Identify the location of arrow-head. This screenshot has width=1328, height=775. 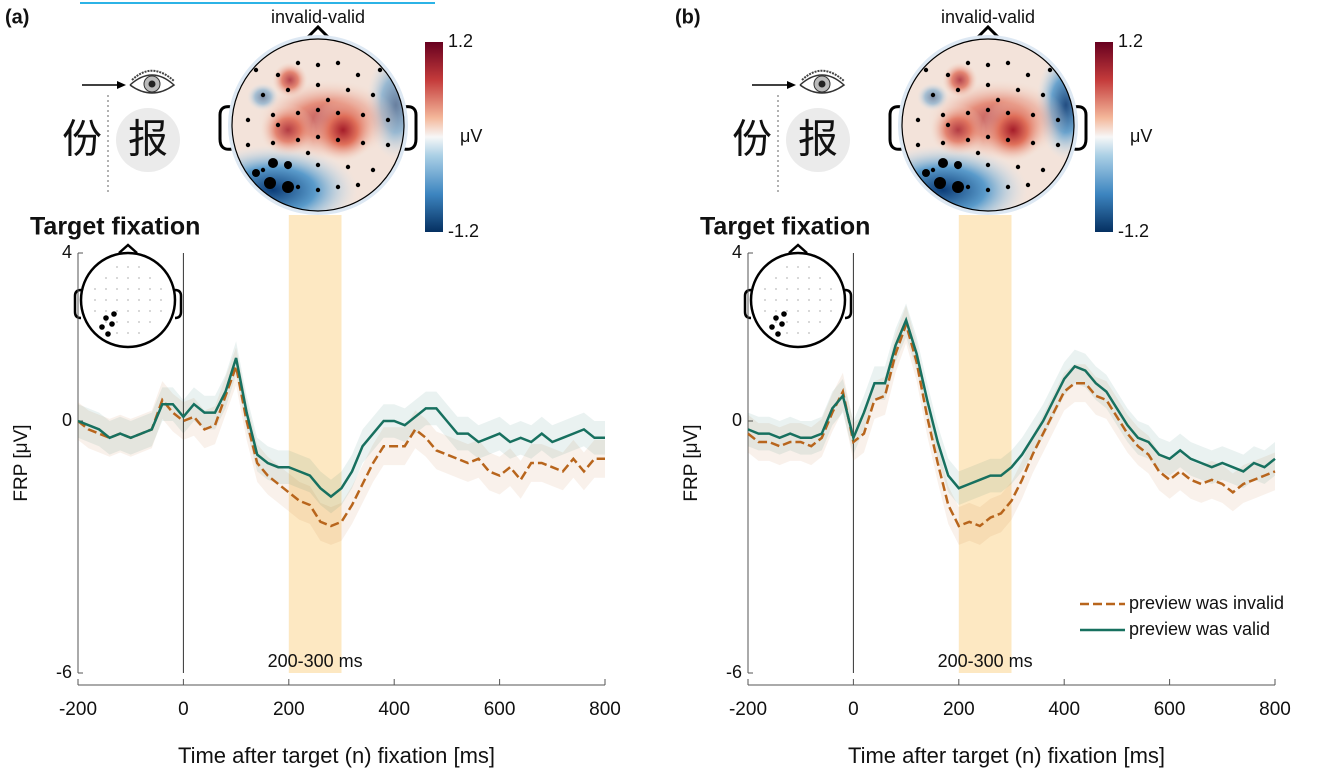
(791, 85).